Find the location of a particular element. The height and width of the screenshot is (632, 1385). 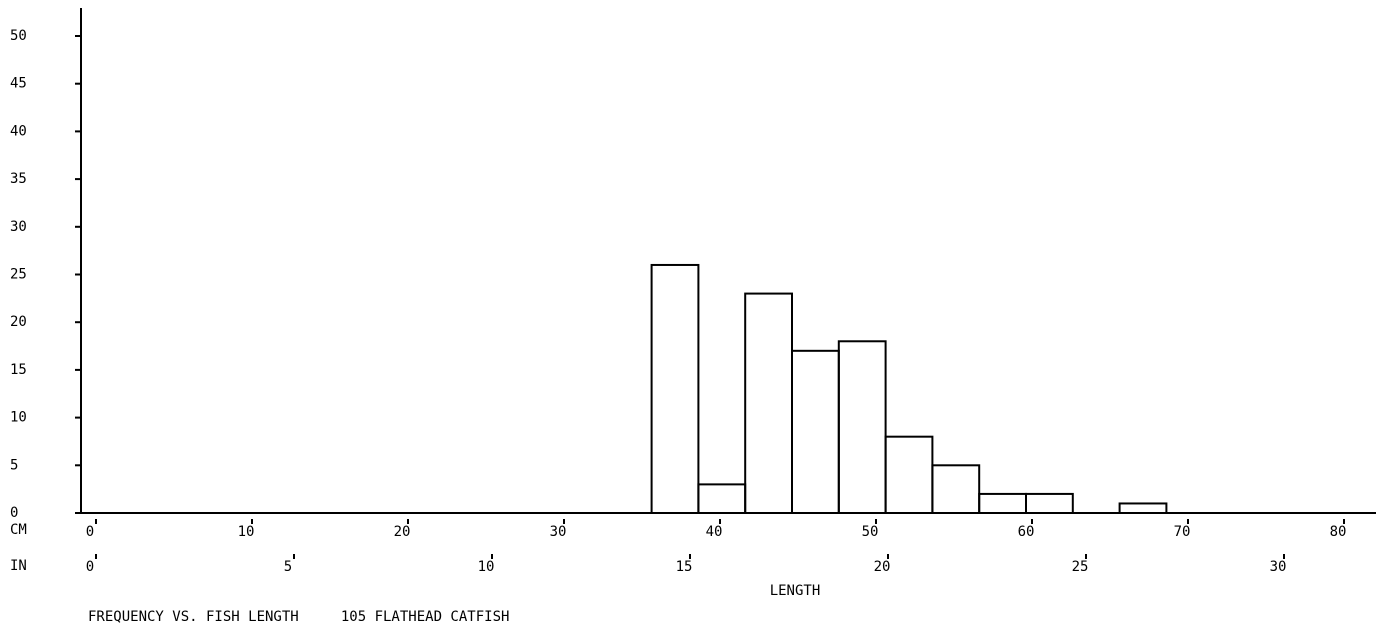

y-tick-label: 50 is located at coordinates (18, 36).